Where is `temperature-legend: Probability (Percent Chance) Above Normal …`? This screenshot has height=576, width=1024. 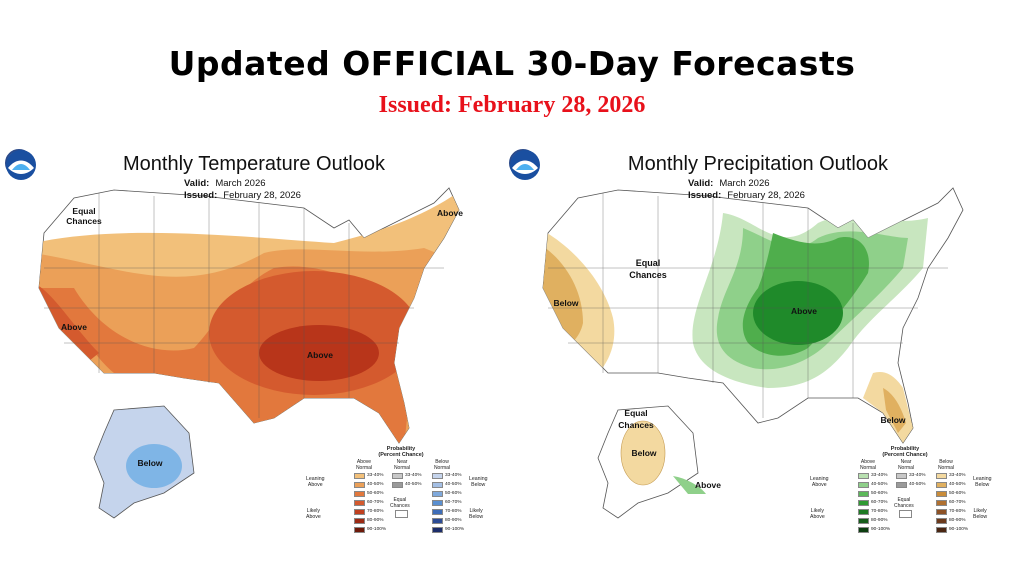
temperature-legend: Probability (Percent Chance) Above Normal … is located at coordinates (397, 489).